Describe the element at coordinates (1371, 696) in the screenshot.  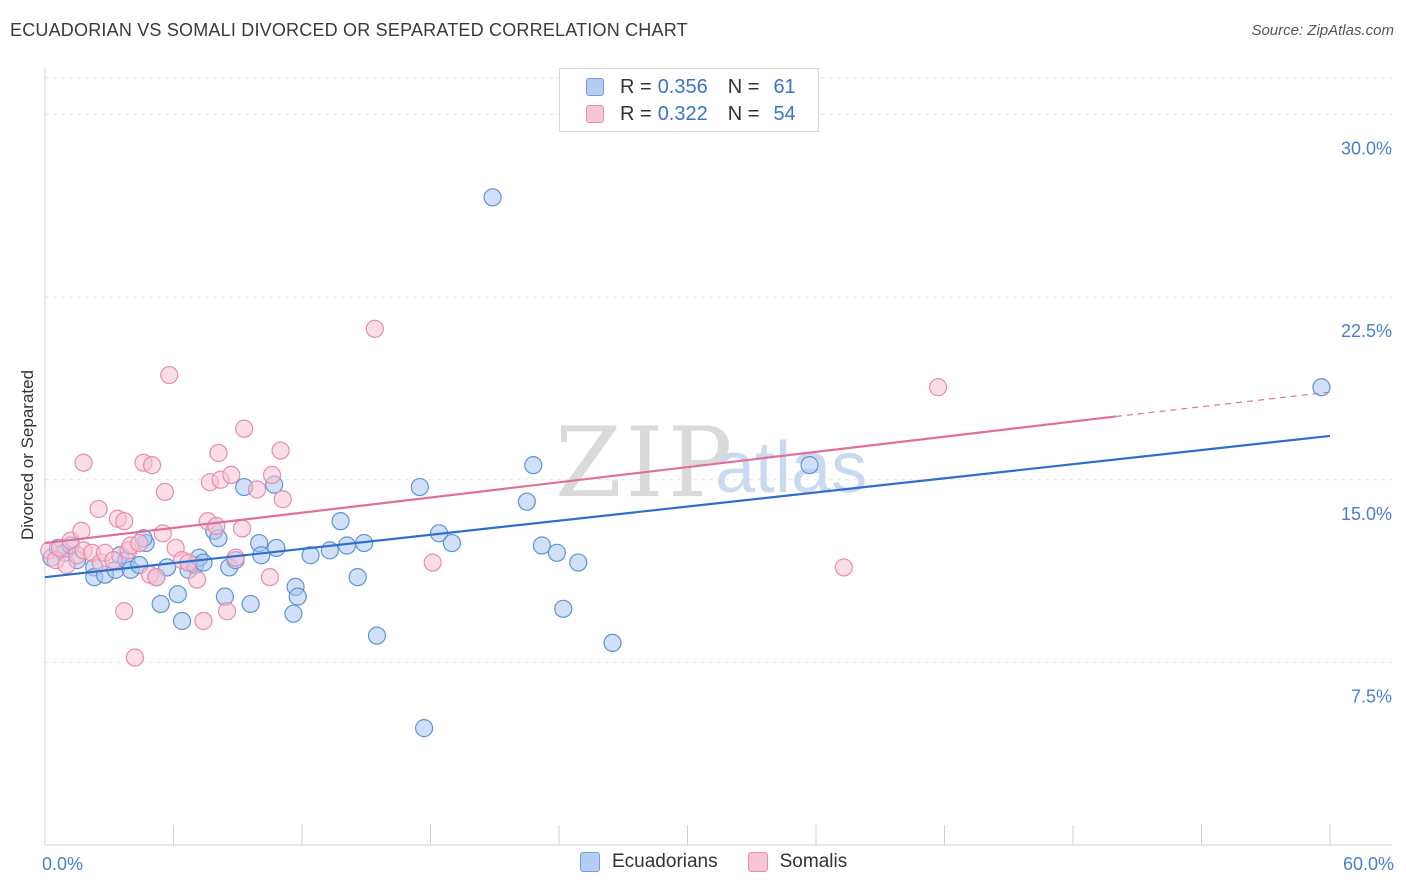
I see `y-tick-label: 7.5%` at that location.